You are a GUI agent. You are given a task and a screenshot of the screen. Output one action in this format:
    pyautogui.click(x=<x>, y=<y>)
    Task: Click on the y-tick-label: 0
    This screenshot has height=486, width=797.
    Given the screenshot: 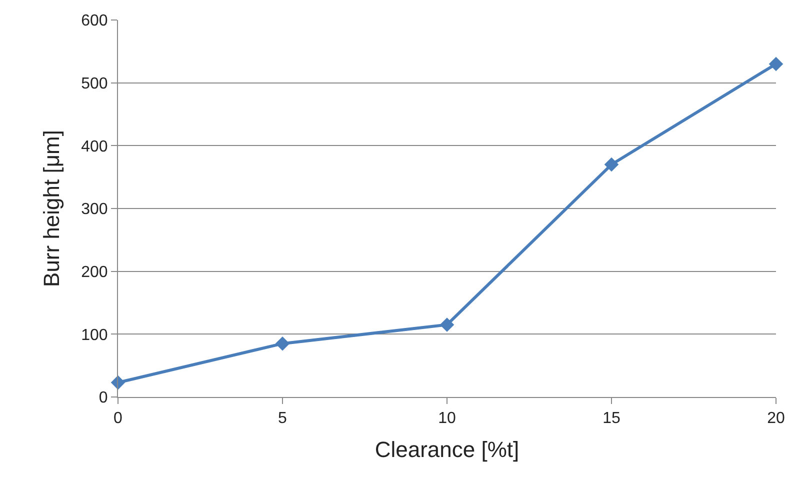 What is the action you would take?
    pyautogui.click(x=103, y=398)
    